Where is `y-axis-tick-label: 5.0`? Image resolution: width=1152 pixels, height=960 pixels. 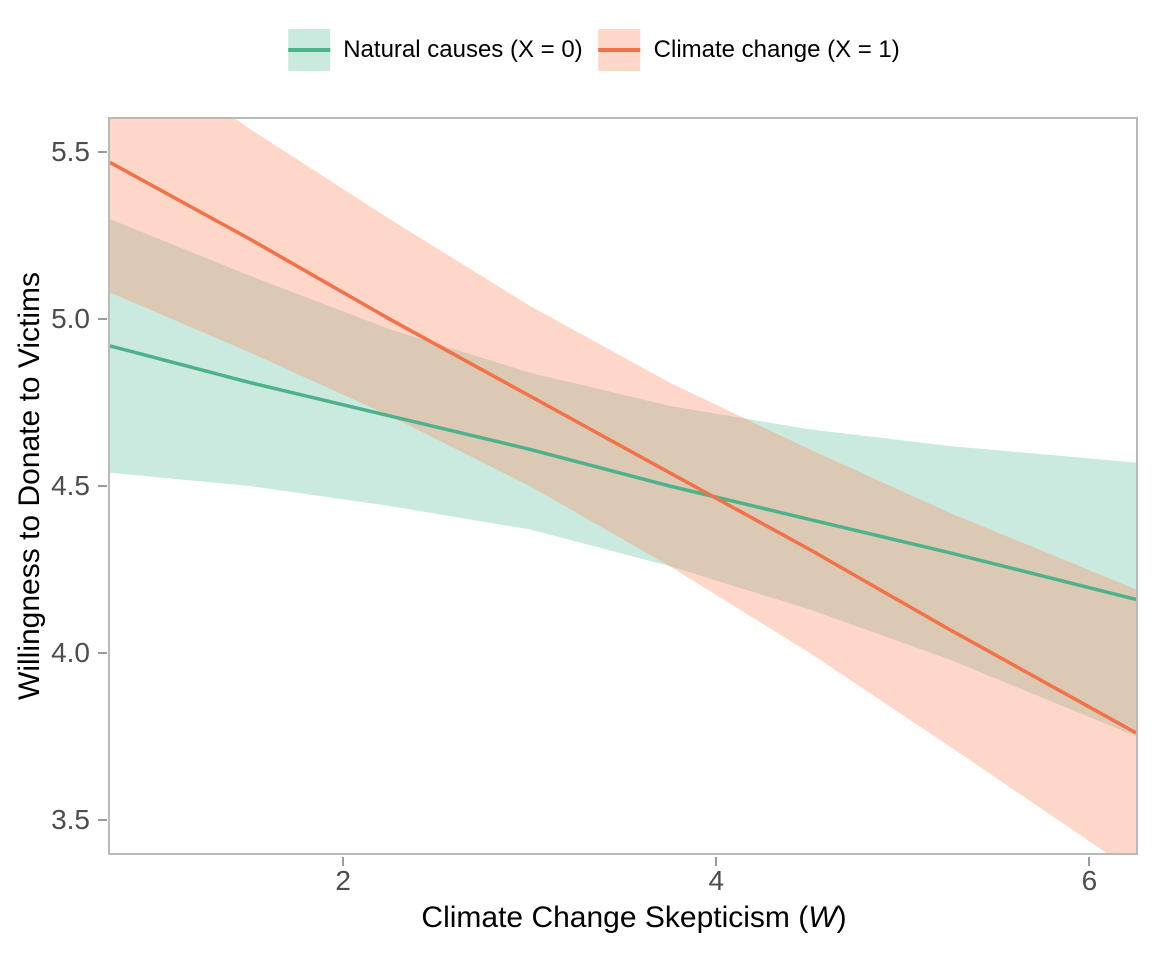 y-axis-tick-label: 5.0 is located at coordinates (70, 319).